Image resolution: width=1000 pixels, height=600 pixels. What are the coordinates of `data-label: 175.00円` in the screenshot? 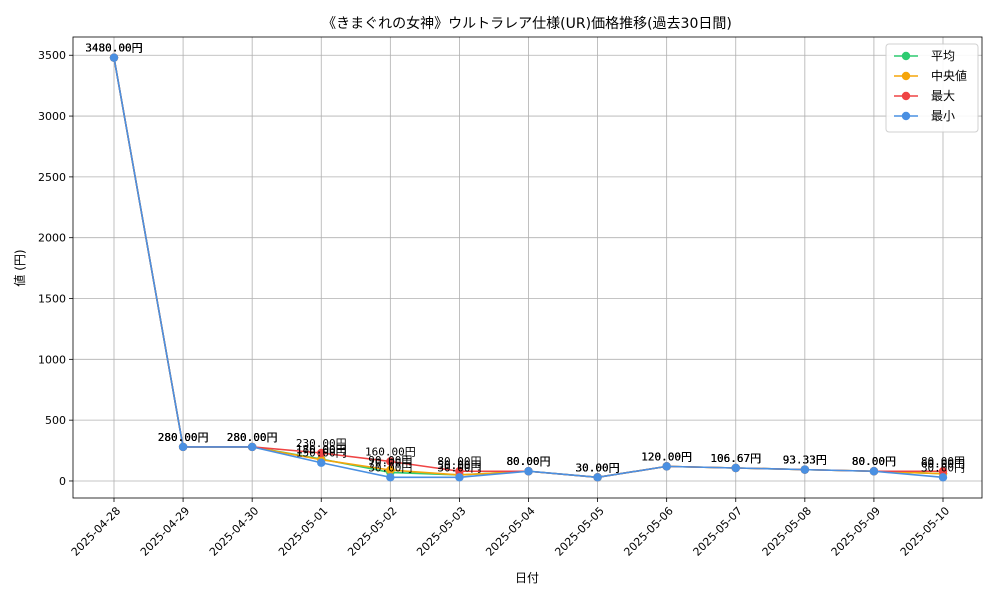 It's located at (321, 450).